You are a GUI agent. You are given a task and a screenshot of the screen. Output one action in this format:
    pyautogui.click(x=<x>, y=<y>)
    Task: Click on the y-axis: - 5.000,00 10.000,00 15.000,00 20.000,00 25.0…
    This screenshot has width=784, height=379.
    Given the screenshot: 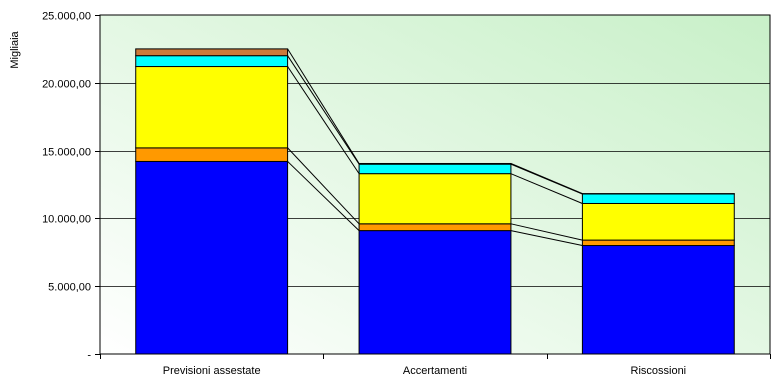 What is the action you would take?
    pyautogui.click(x=71, y=186)
    